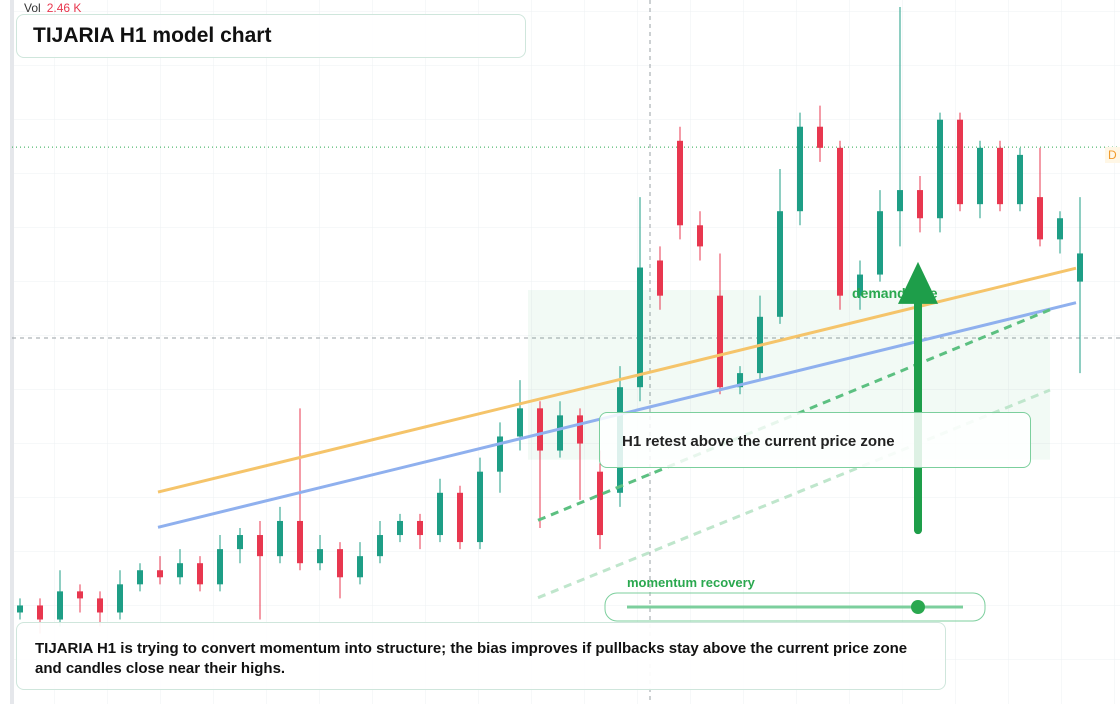 Image resolution: width=1120 pixels, height=704 pixels. What do you see at coordinates (691, 582) in the screenshot?
I see `slider-label: momentum recovery` at bounding box center [691, 582].